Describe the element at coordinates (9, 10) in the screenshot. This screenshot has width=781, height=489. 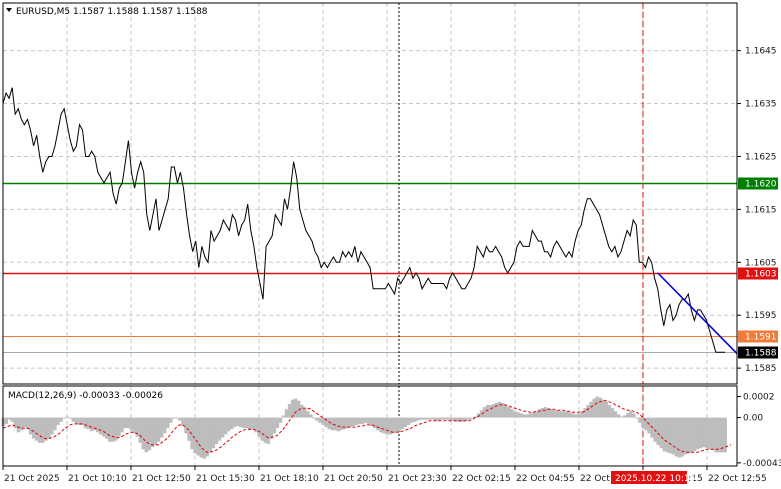
I see `dropdown-triangle-icon` at that location.